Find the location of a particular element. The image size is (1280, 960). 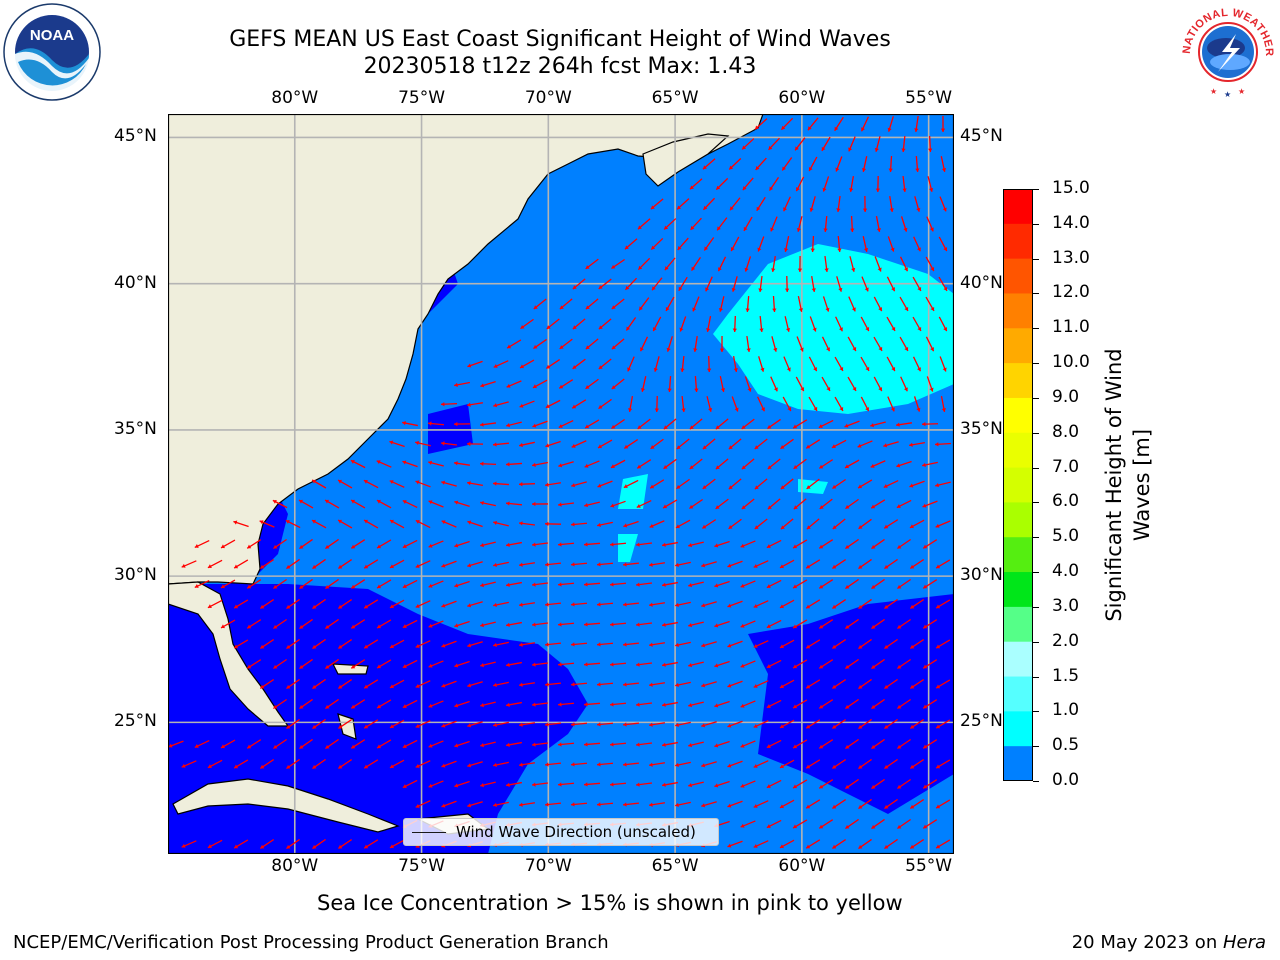

noaa-logo-text: NOAA is located at coordinates (52, 35).